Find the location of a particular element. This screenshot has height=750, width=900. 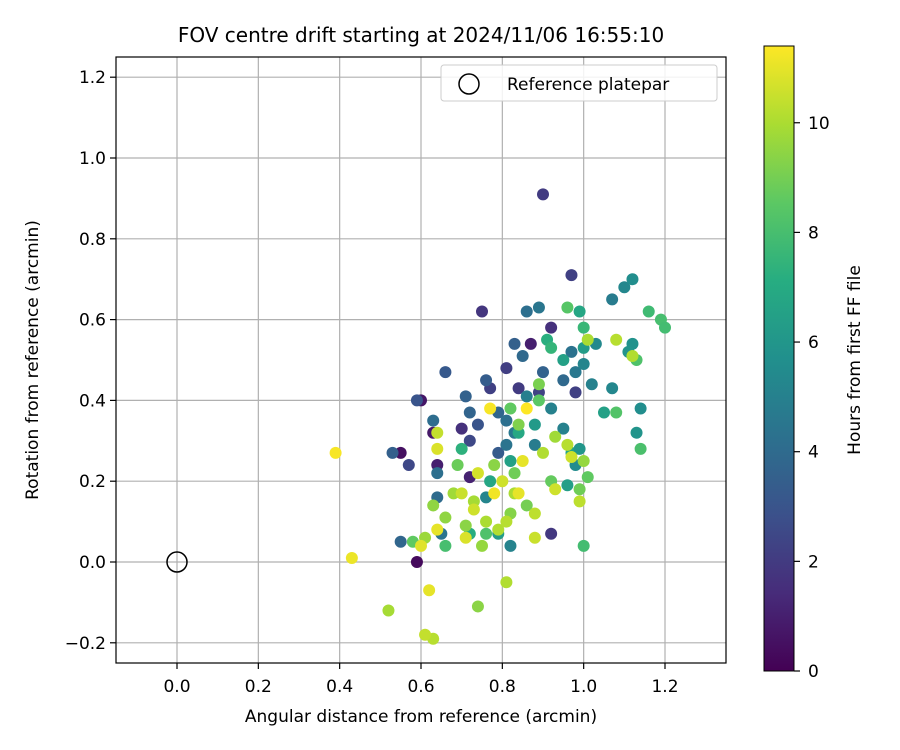

y-tick-label: −0.2 is located at coordinates (85, 644).